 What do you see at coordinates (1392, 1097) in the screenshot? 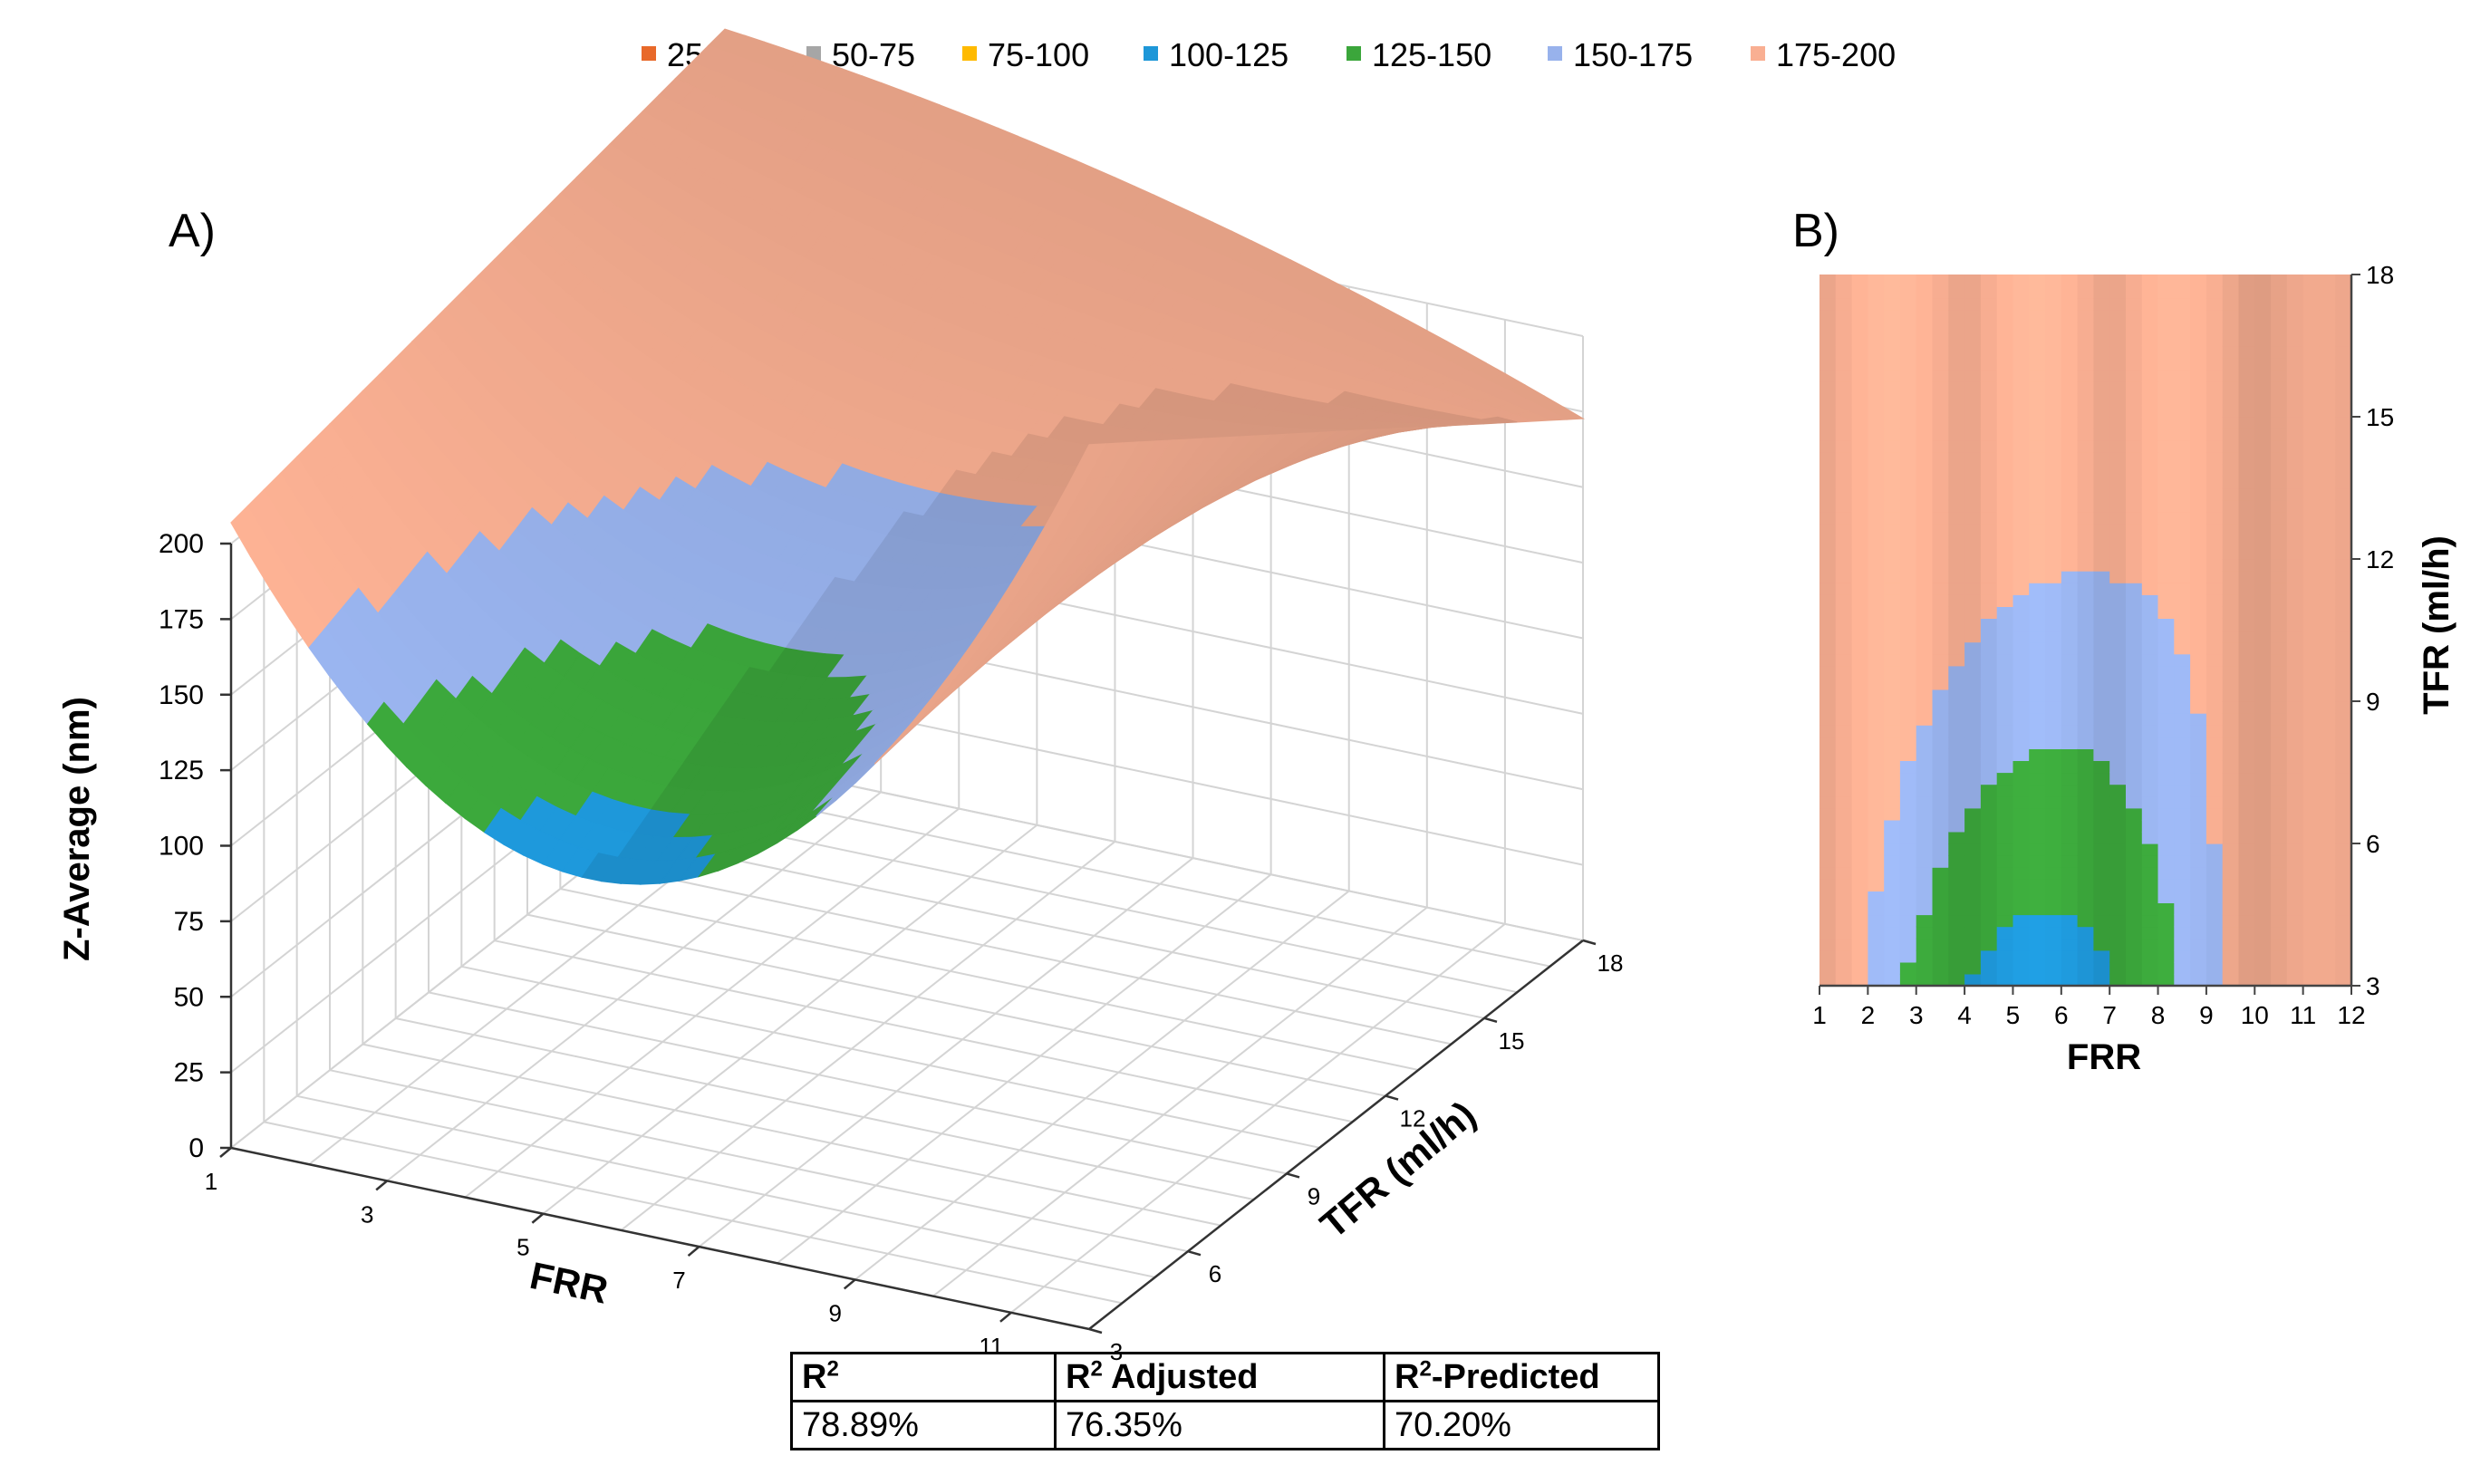
I see `y-tick` at bounding box center [1392, 1097].